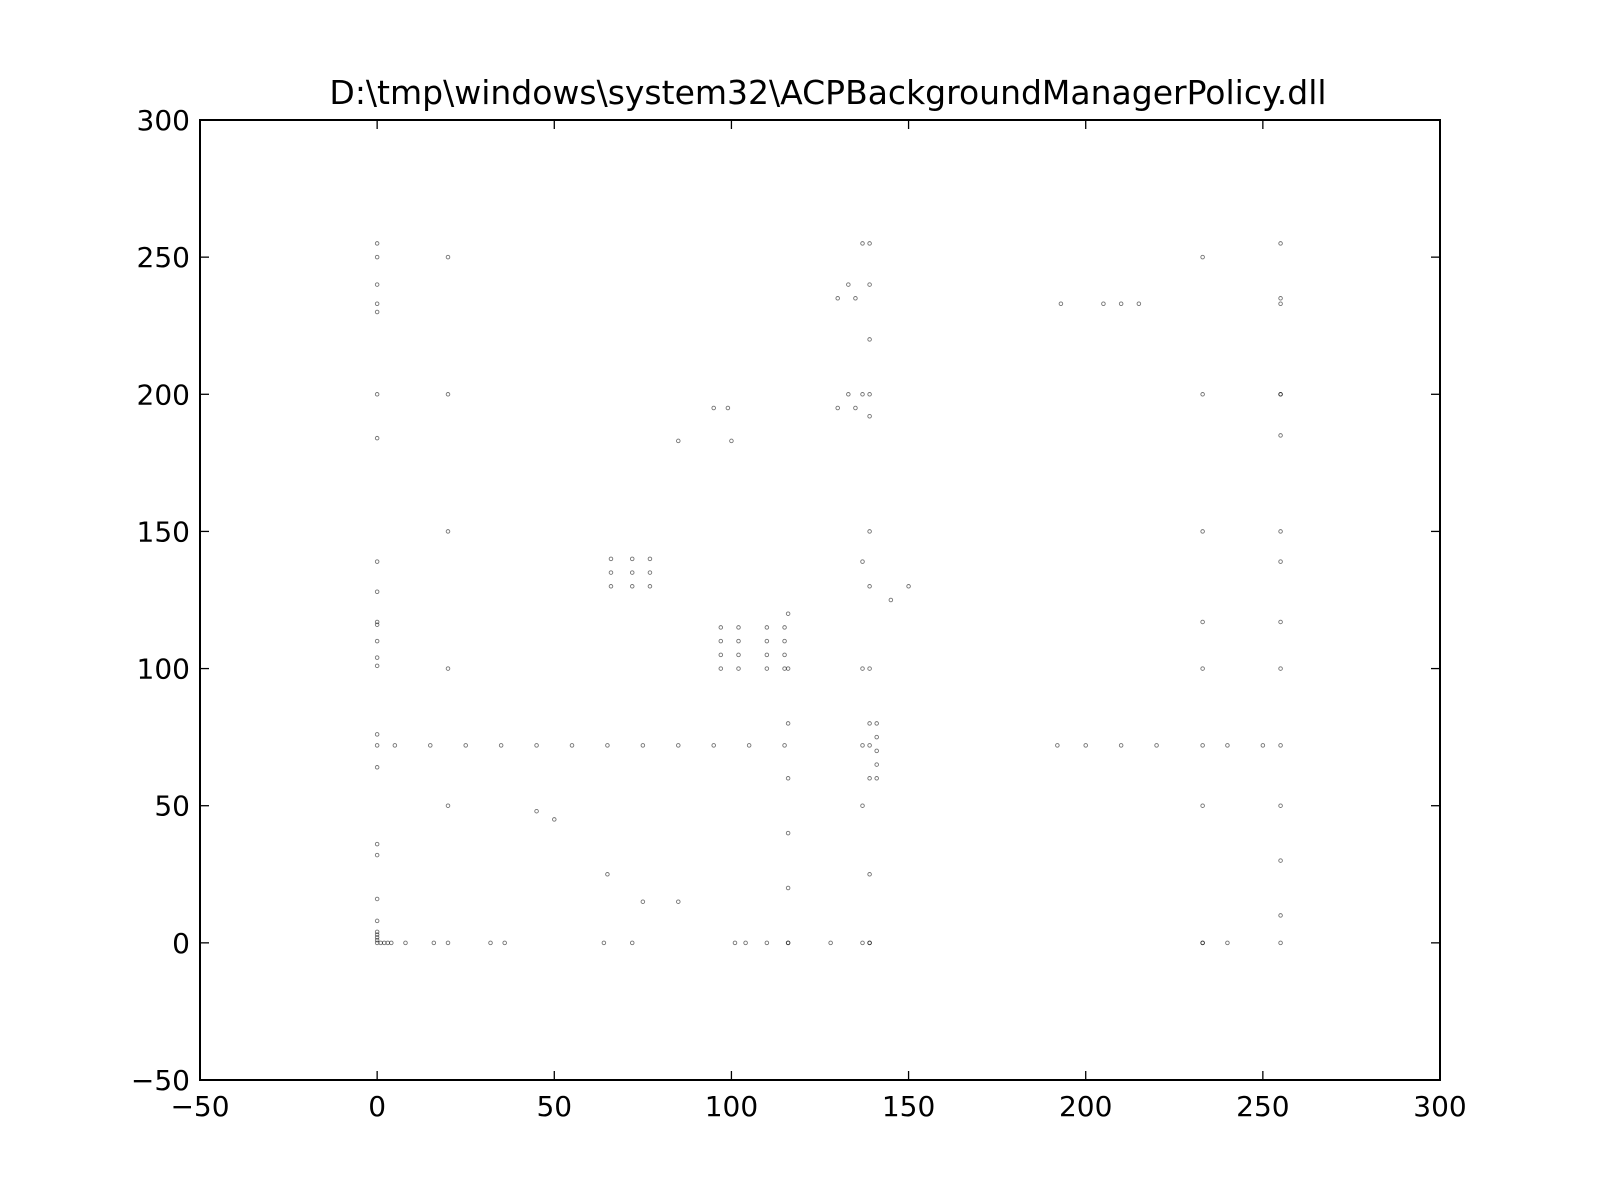 The height and width of the screenshot is (1200, 1600). What do you see at coordinates (1085, 1106) in the screenshot?
I see `x-tick-label: 200` at bounding box center [1085, 1106].